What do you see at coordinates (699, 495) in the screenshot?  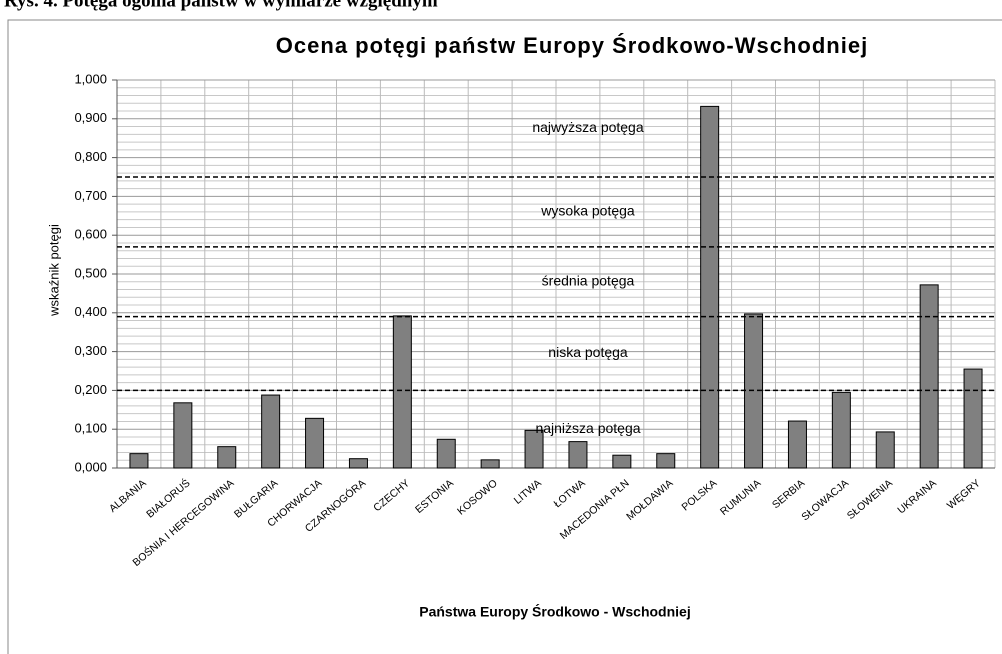 I see `x-tick-label: POLSKA` at bounding box center [699, 495].